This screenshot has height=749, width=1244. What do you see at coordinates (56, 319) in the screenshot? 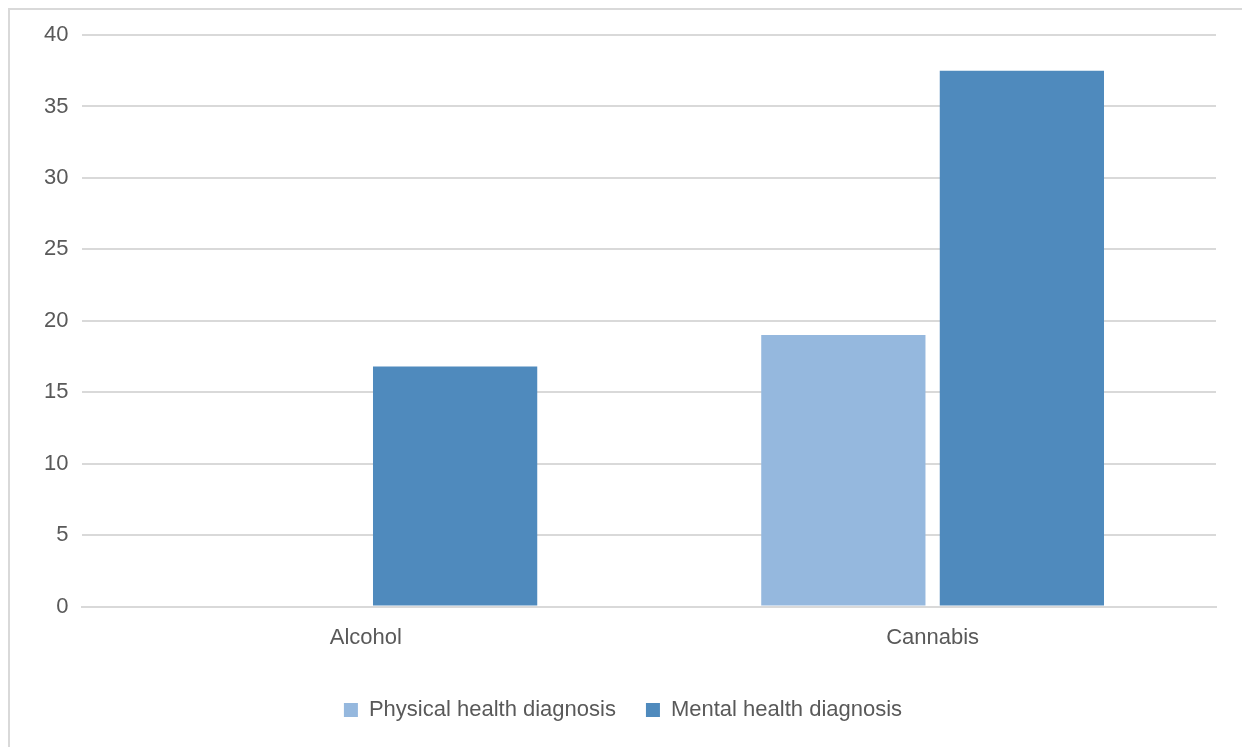
I see `y-tick-label: 20` at bounding box center [56, 319].